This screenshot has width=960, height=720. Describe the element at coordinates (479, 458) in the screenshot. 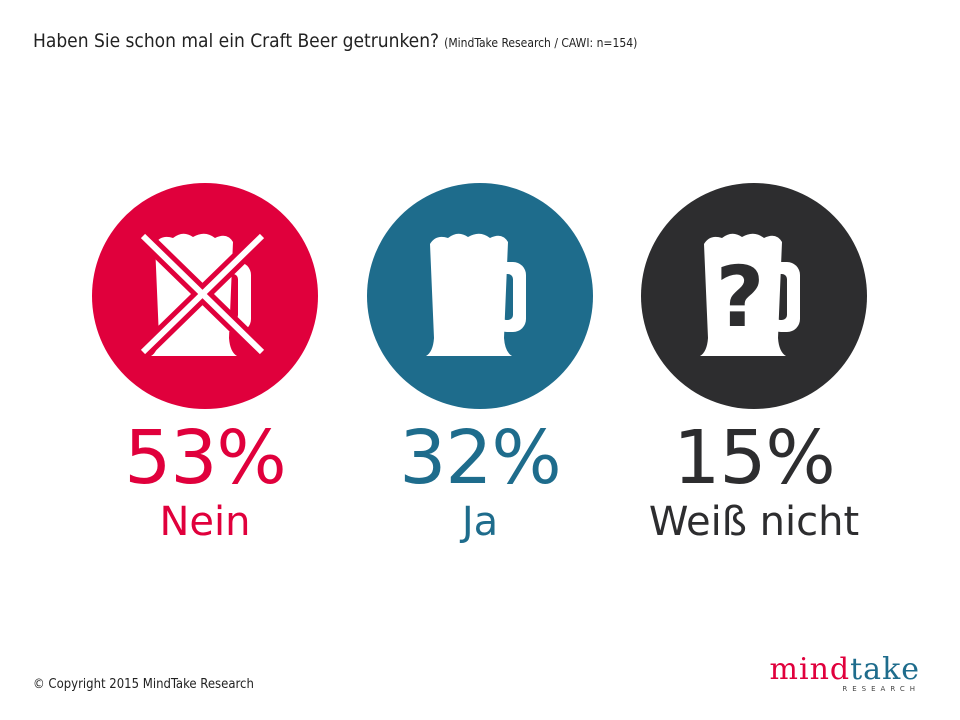

I see `value-label: 32%` at that location.